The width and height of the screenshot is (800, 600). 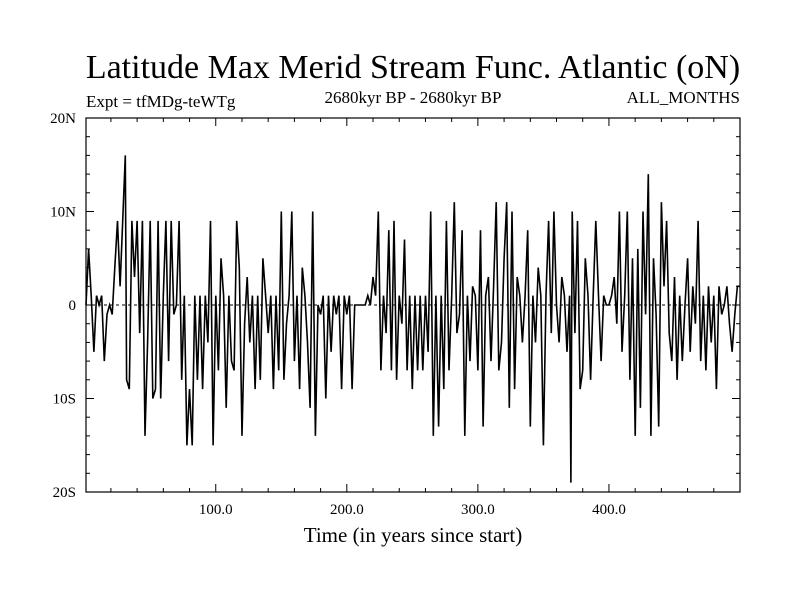 What do you see at coordinates (216, 510) in the screenshot?
I see `x-tick-label: 100.0` at bounding box center [216, 510].